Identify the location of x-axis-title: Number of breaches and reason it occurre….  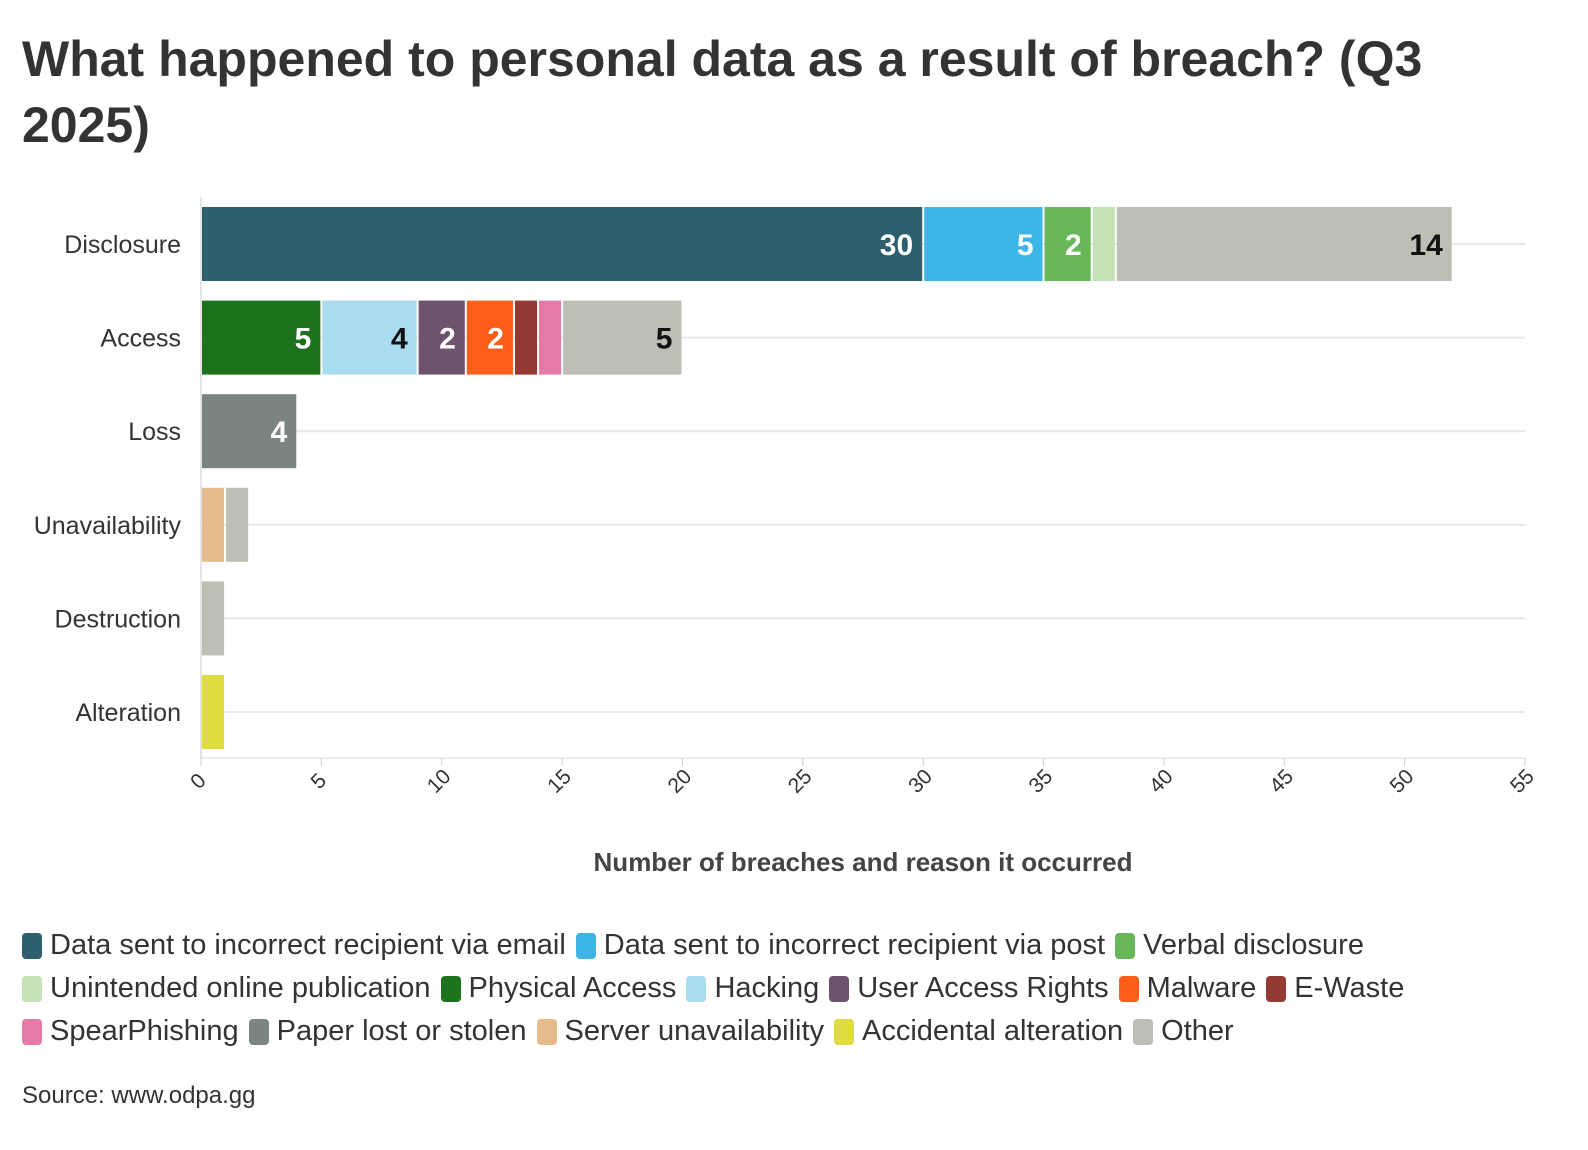
(863, 862).